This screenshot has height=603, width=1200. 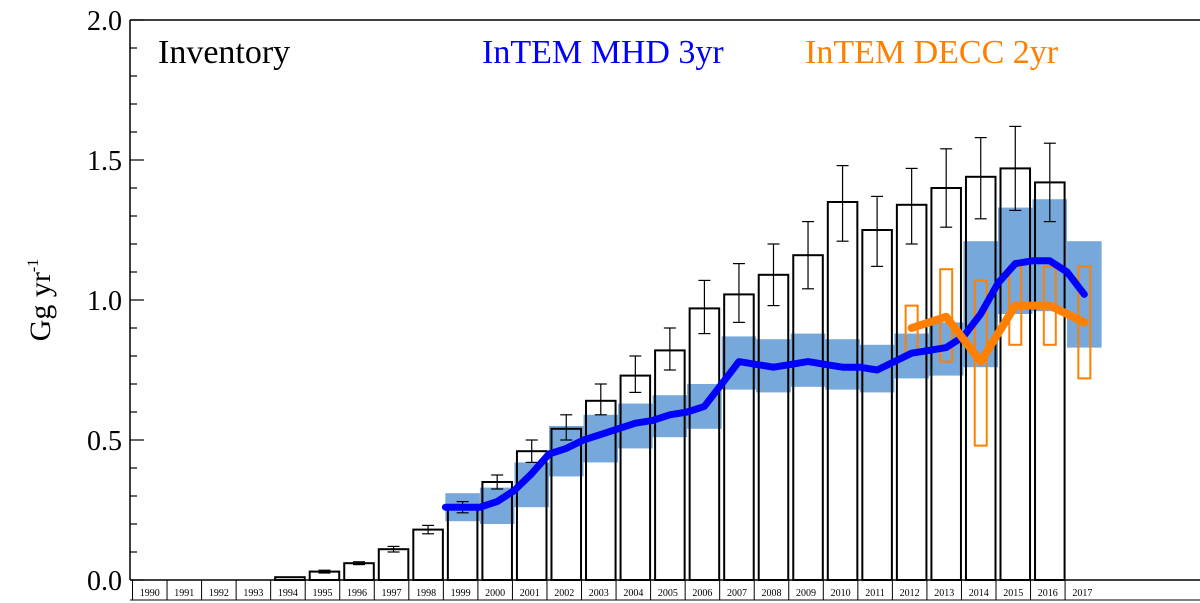 What do you see at coordinates (150, 593) in the screenshot?
I see `x-tick-label-1990: 1990` at bounding box center [150, 593].